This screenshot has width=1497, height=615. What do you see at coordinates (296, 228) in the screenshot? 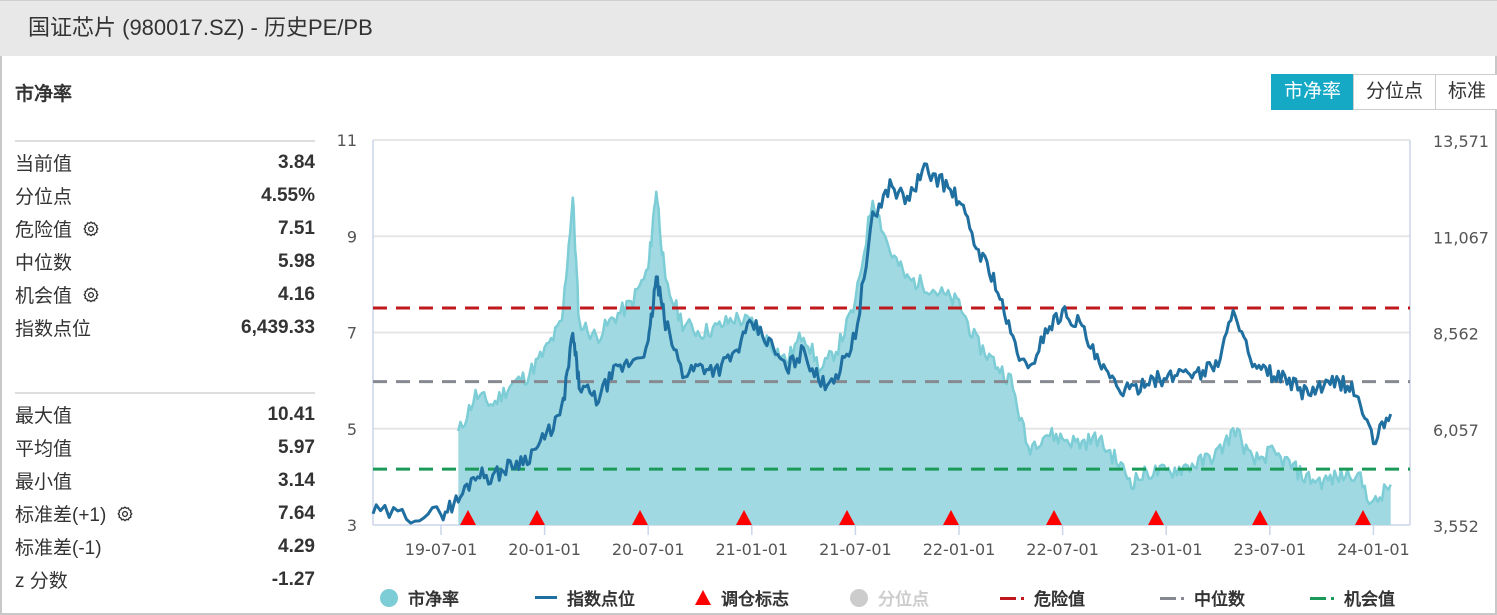
I see `stat-value: 7.51` at bounding box center [296, 228].